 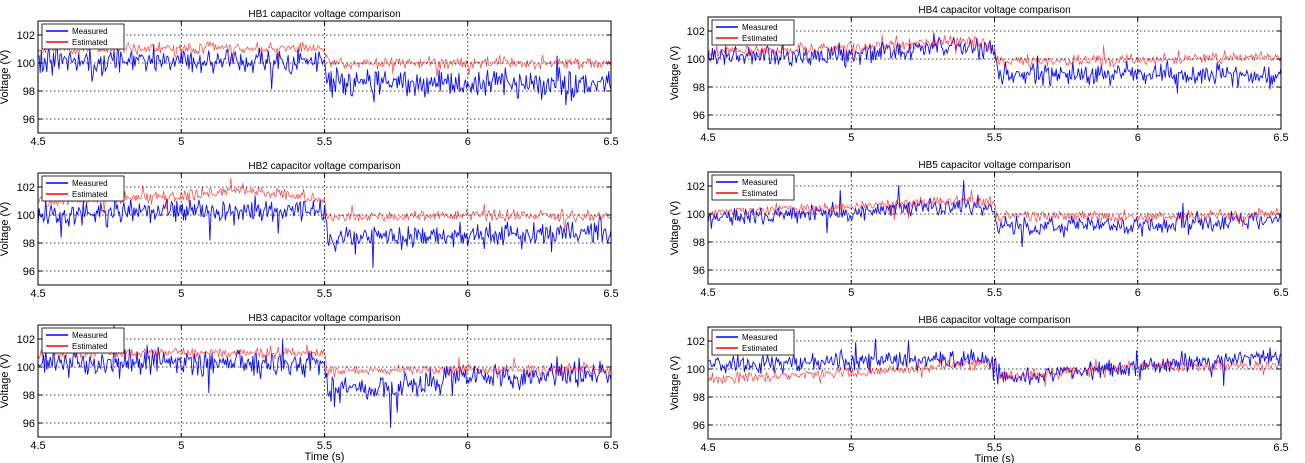 What do you see at coordinates (994, 165) in the screenshot?
I see `chart-title: HB5 capacitor voltage comparison` at bounding box center [994, 165].